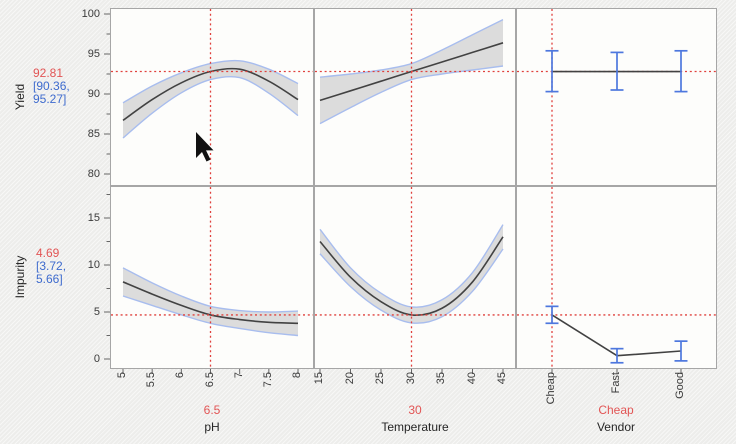 This screenshot has height=444, width=736. I want to click on yield-current-value: 92.81, so click(48, 73).